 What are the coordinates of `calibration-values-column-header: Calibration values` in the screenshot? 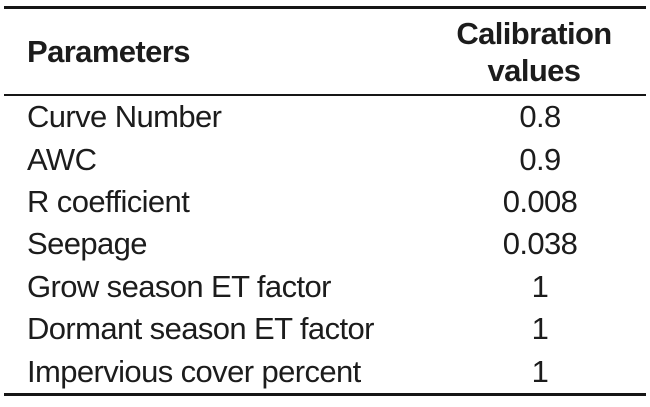 It's located at (534, 51).